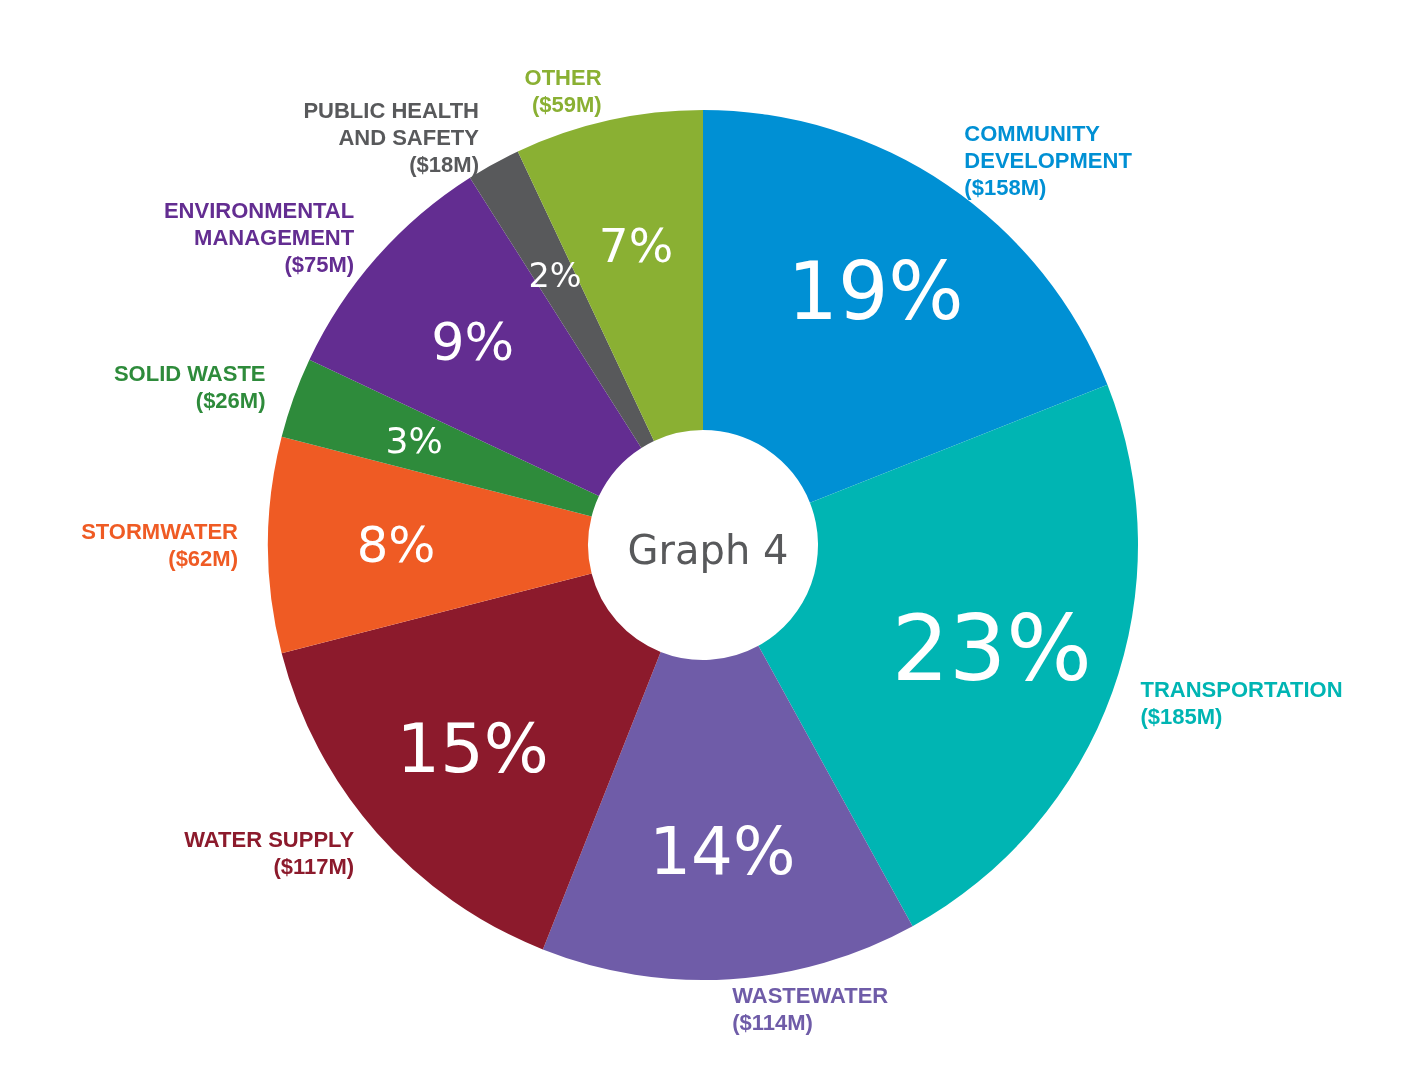 This screenshot has width=1402, height=1092. I want to click on data-label: 3%, so click(414, 441).